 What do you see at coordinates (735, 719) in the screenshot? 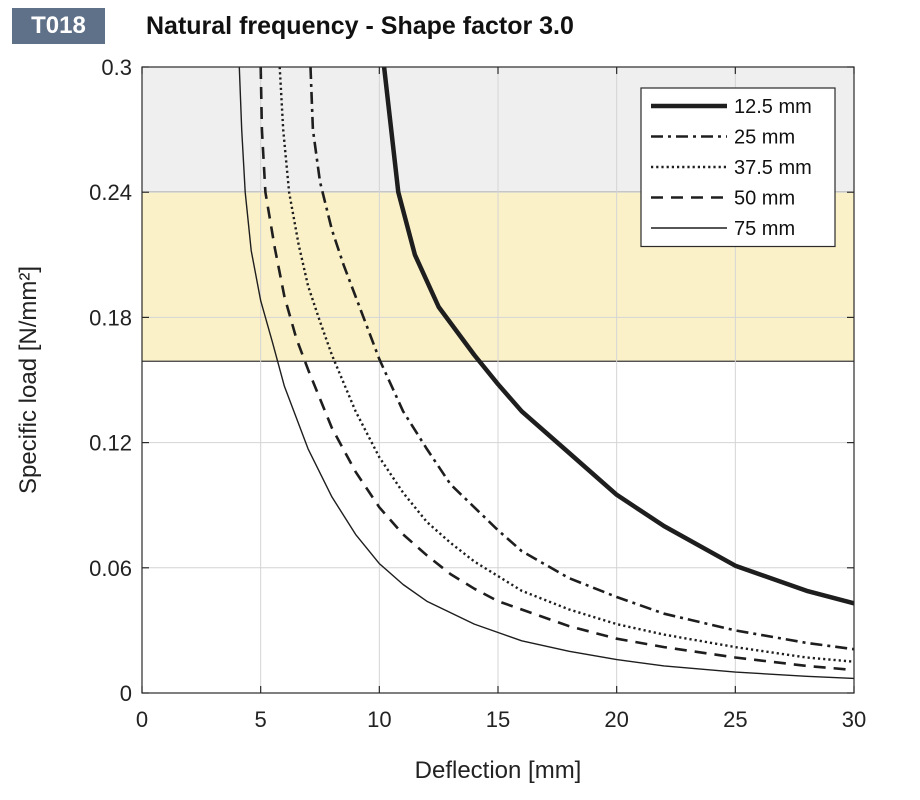
I see `x-tick-label: 25` at bounding box center [735, 719].